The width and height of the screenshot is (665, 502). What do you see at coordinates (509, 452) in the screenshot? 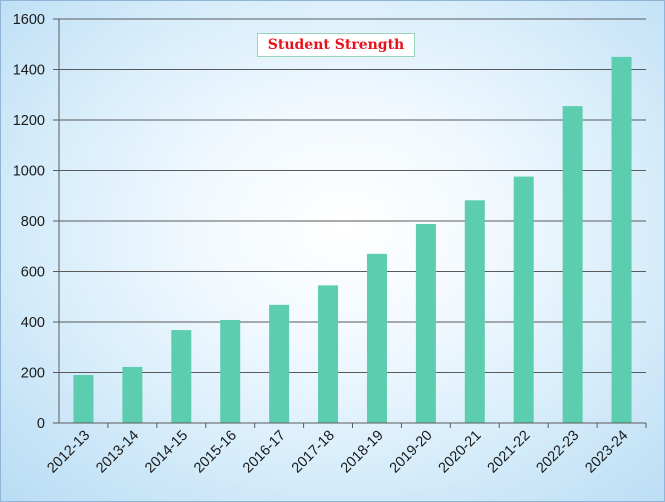
I see `x-tick-label: 2021-22` at bounding box center [509, 452].